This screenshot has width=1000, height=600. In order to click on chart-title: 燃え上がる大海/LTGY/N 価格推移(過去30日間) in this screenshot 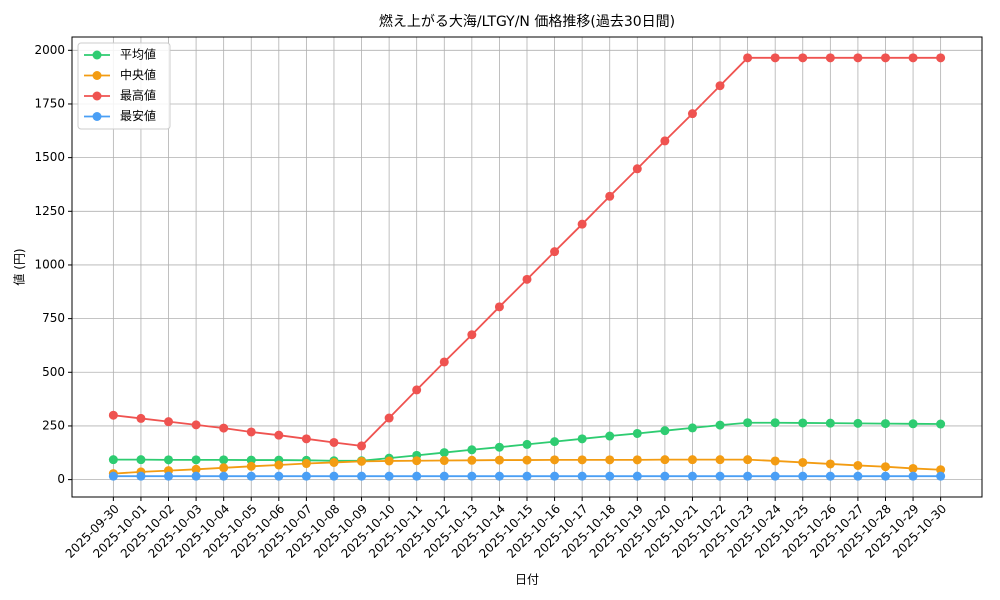, I will do `click(527, 21)`.